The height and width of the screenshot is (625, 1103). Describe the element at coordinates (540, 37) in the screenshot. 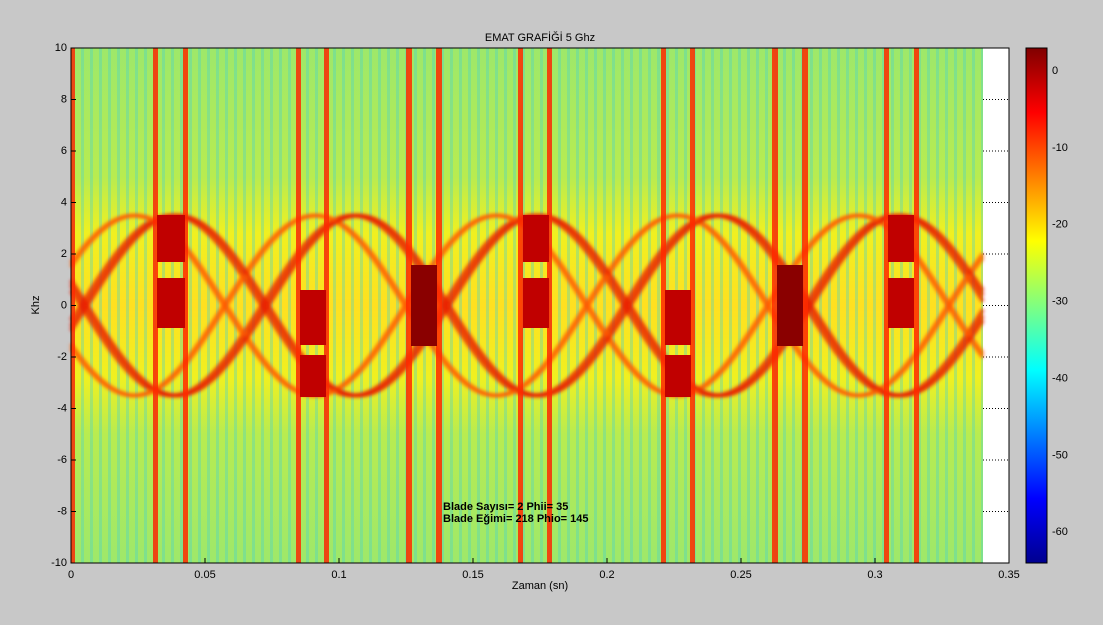

I see `chart-title: EMAT GRAFİĞİ 5 Ghz` at that location.